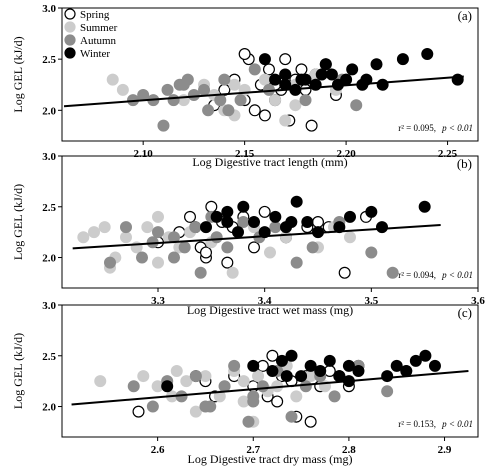 The image size is (496, 471). What do you see at coordinates (256, 237) in the screenshot?
I see `trend-line-b` at bounding box center [256, 237].